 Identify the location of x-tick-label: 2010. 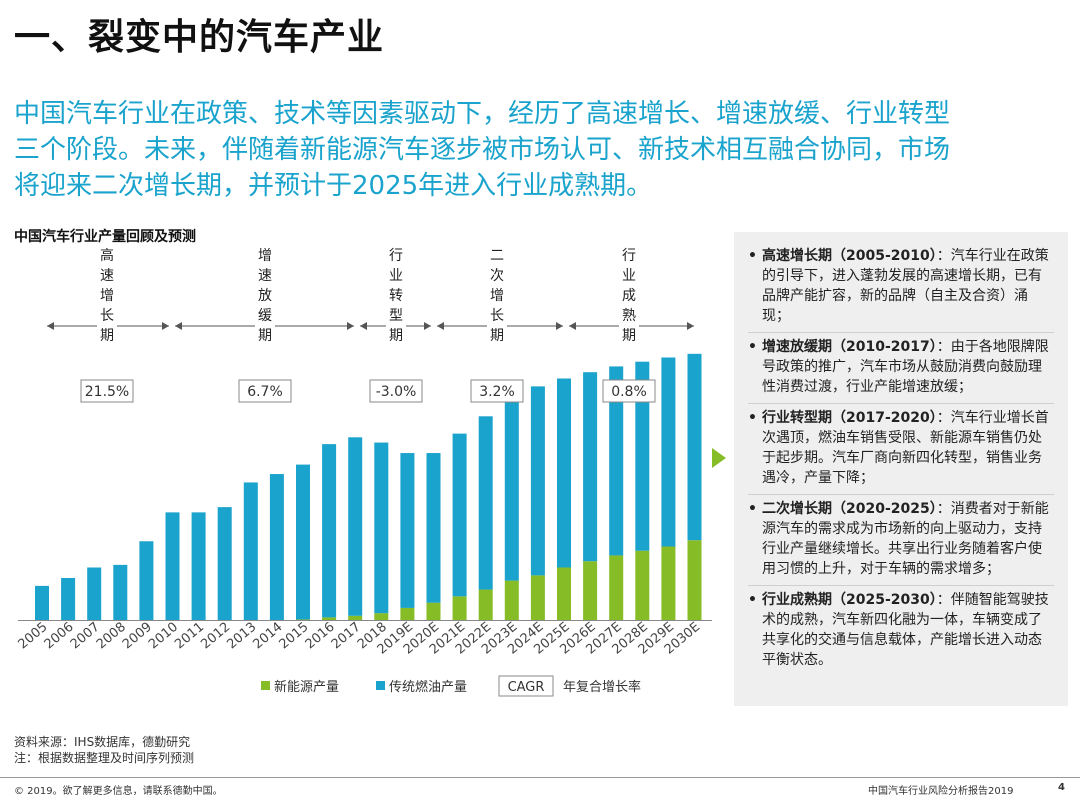
(163, 636).